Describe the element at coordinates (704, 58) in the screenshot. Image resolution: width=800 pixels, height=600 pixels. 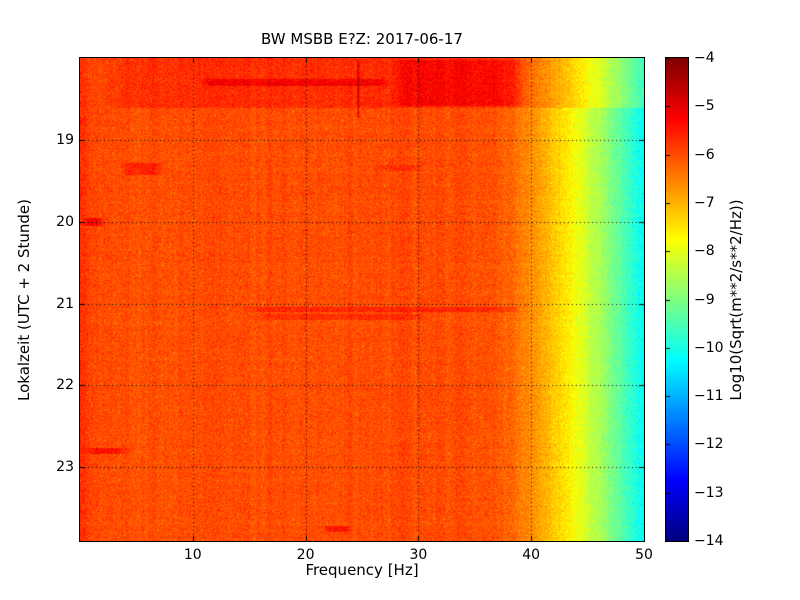
I see `colorbar-tick-label: −4` at that location.